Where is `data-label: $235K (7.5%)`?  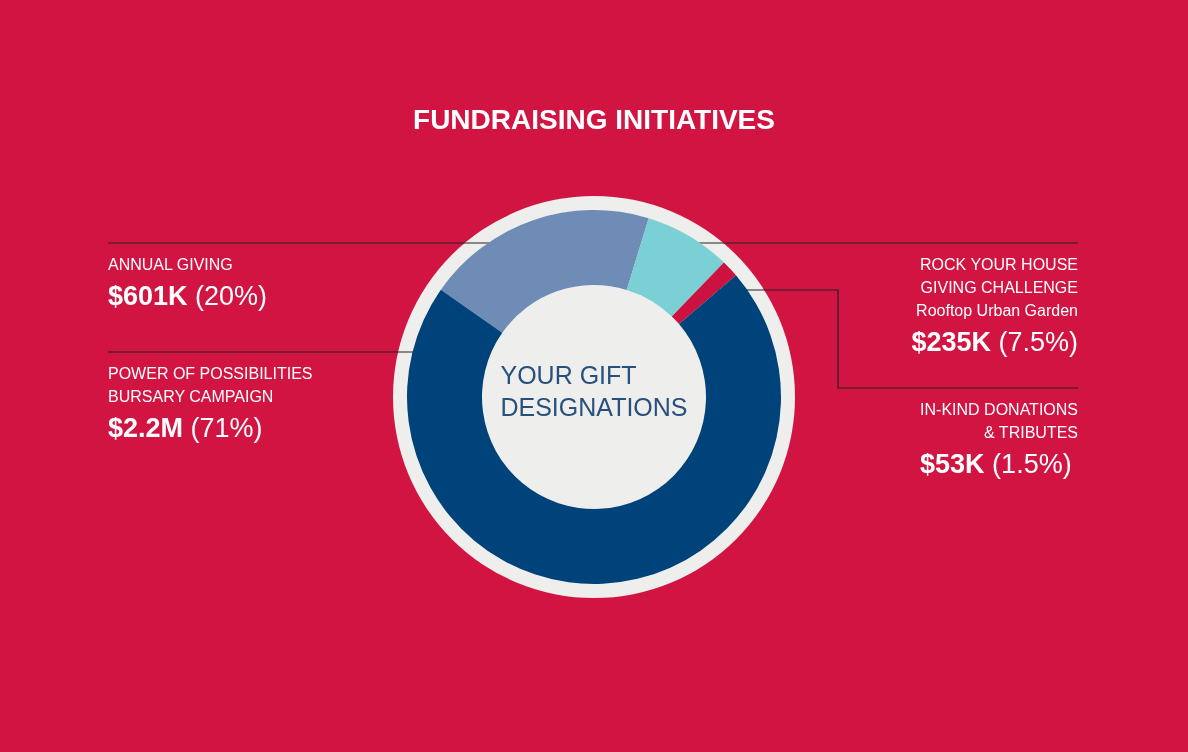
data-label: $235K (7.5%) is located at coordinates (995, 342).